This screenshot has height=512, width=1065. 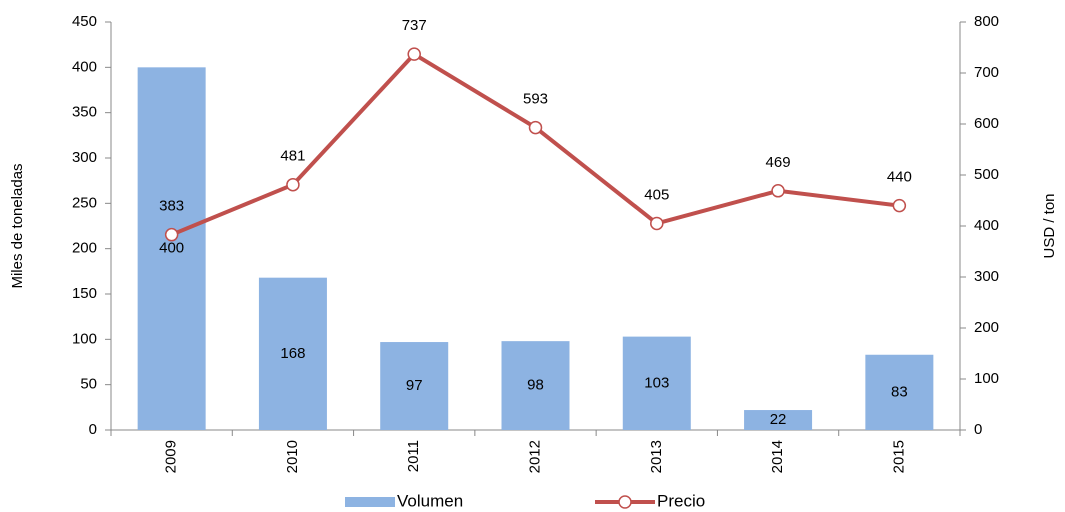 What do you see at coordinates (986, 378) in the screenshot?
I see `y2-tick-label: 100` at bounding box center [986, 378].